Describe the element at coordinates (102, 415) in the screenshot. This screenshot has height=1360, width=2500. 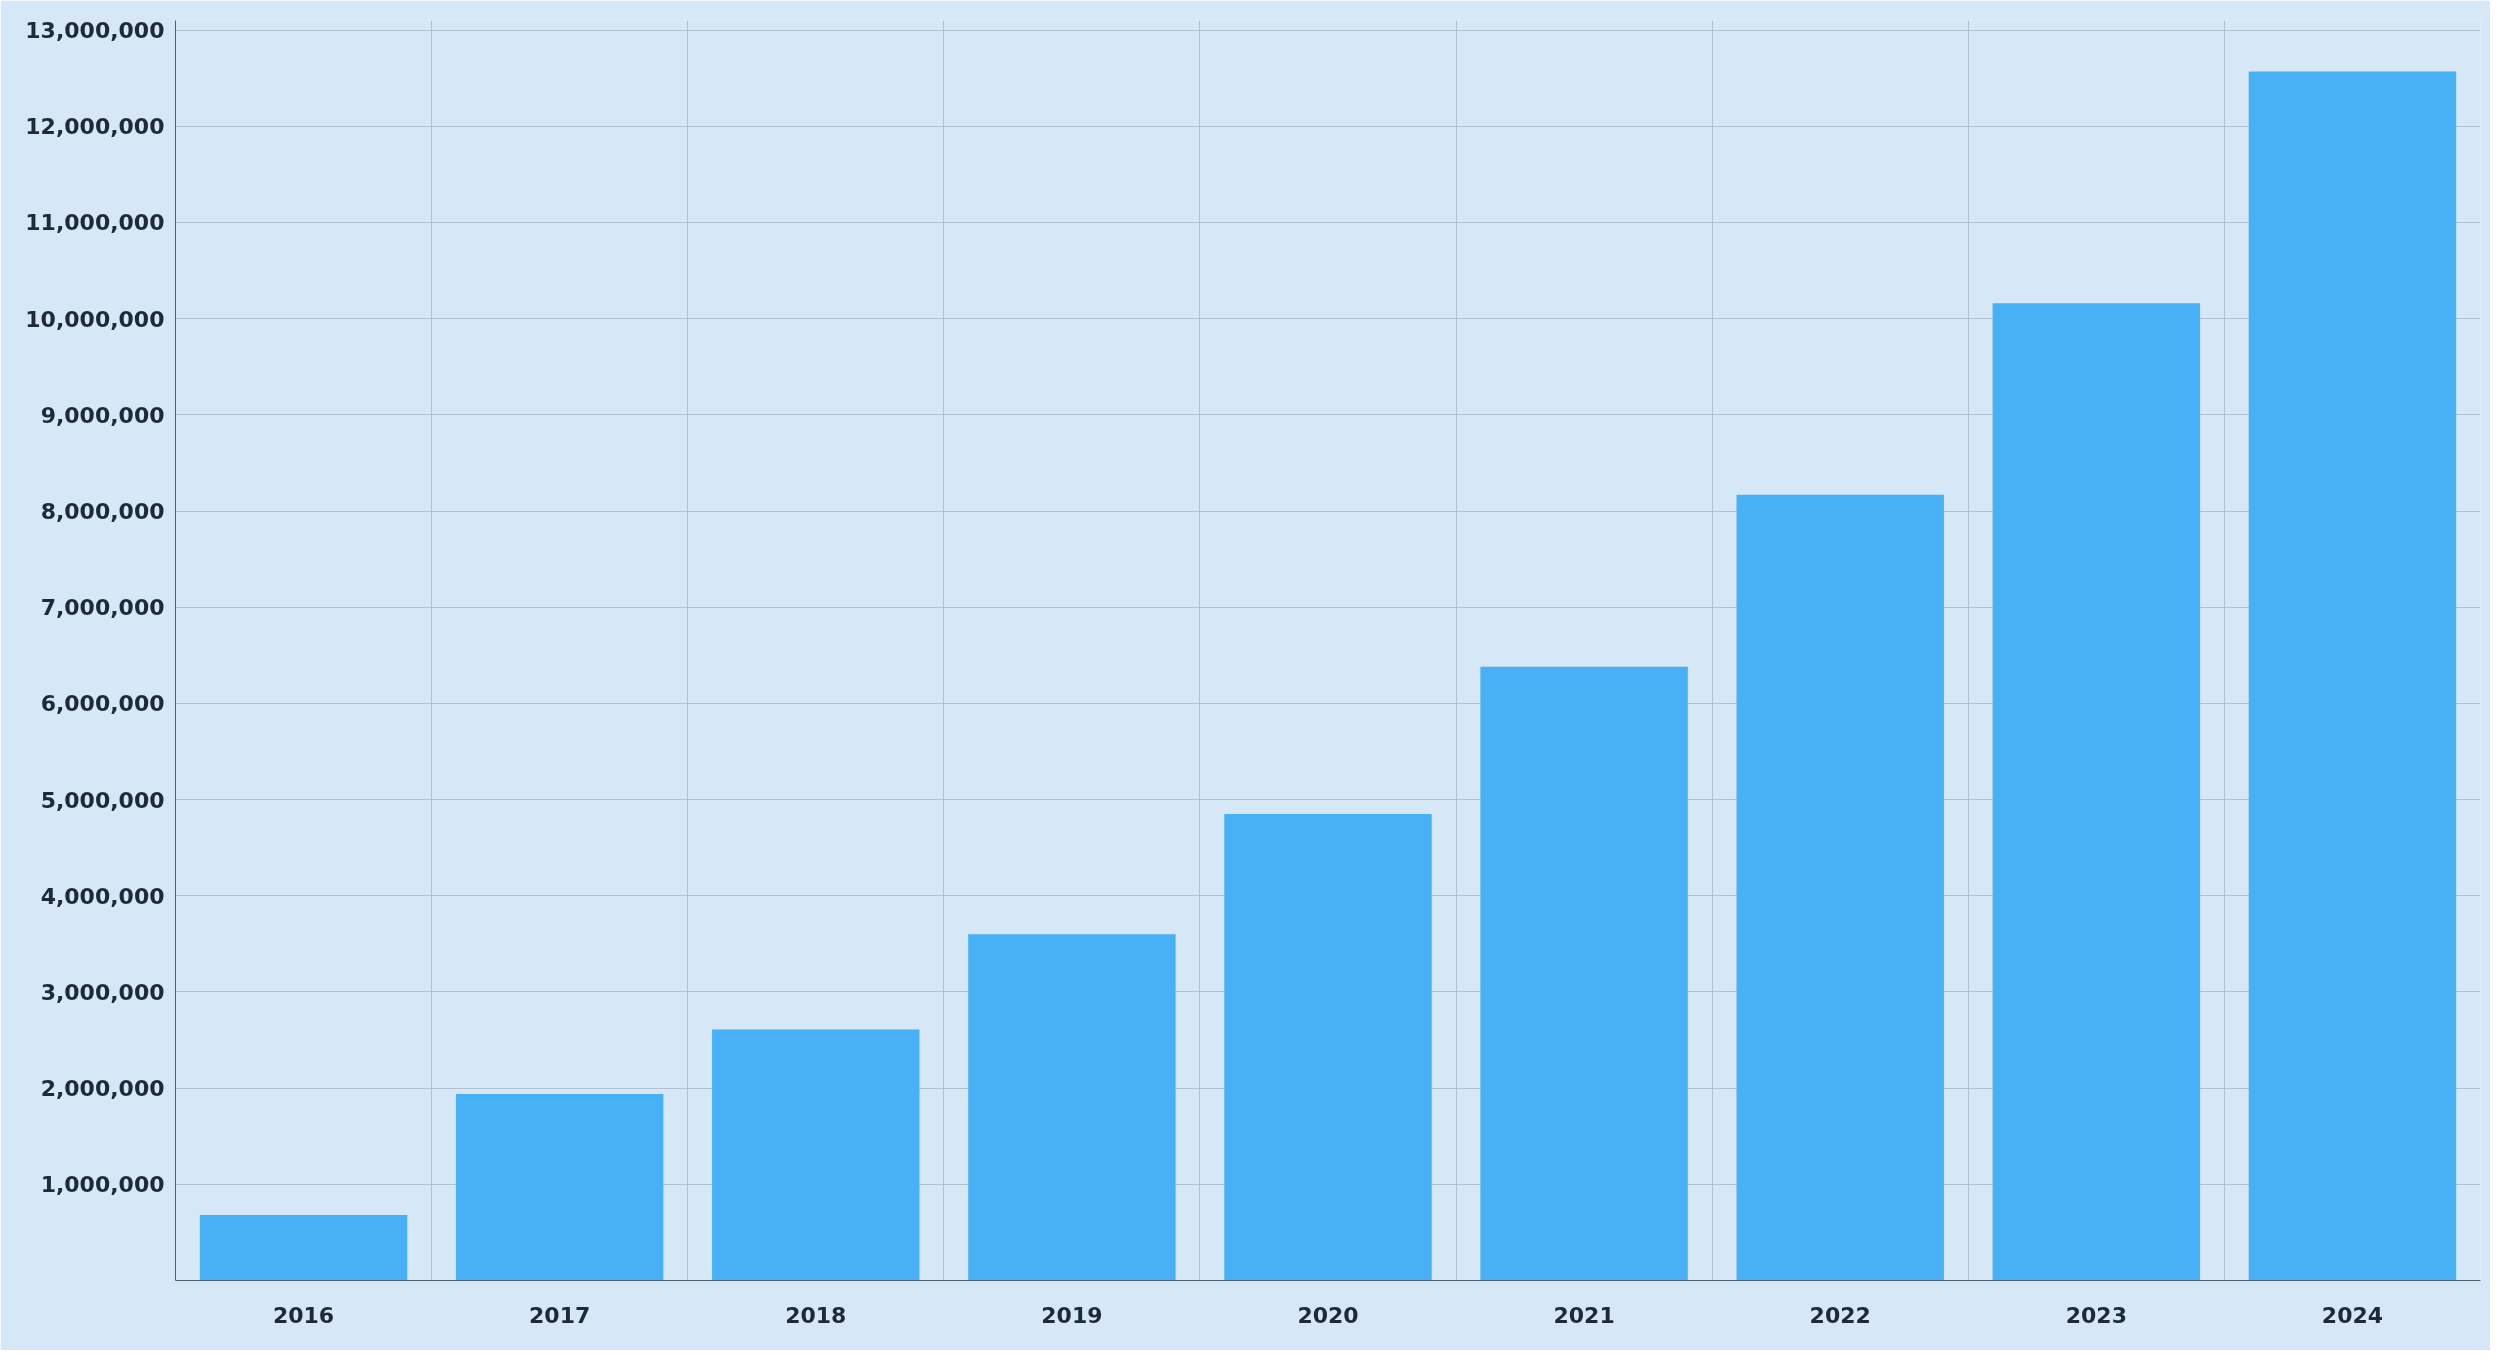
I see `y-tick-label: 9,000,000` at that location.